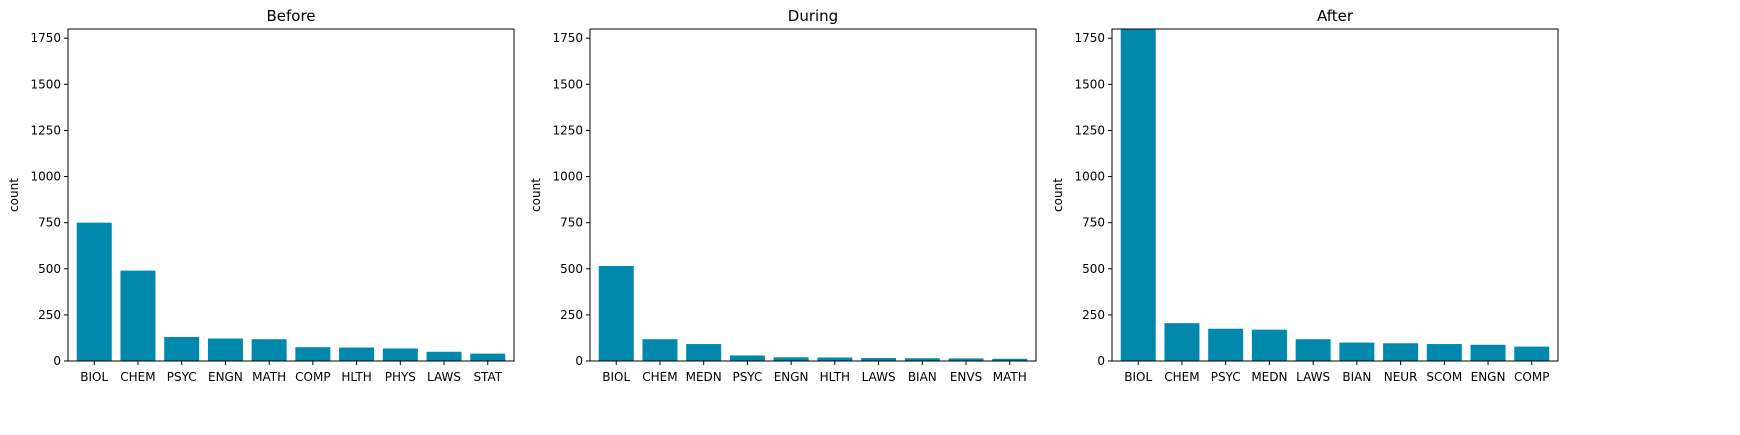 The width and height of the screenshot is (1740, 435). I want to click on x-tick-label: BIOL, so click(1138, 377).